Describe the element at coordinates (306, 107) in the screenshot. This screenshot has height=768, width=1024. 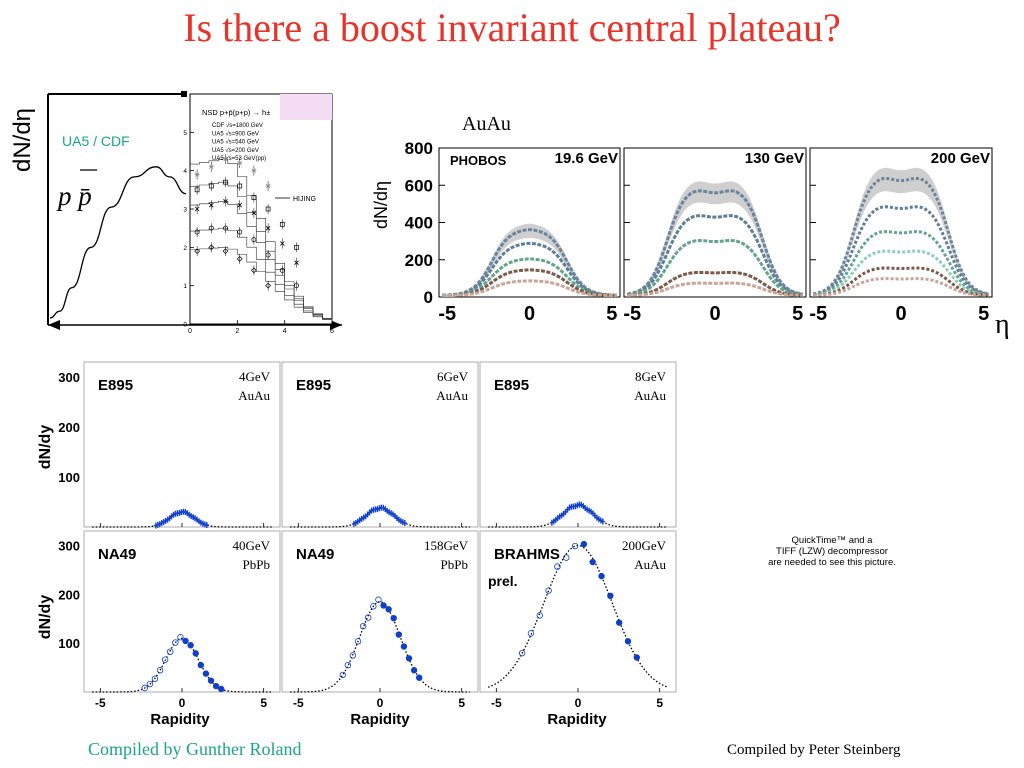
I see `inset-highlight` at that location.